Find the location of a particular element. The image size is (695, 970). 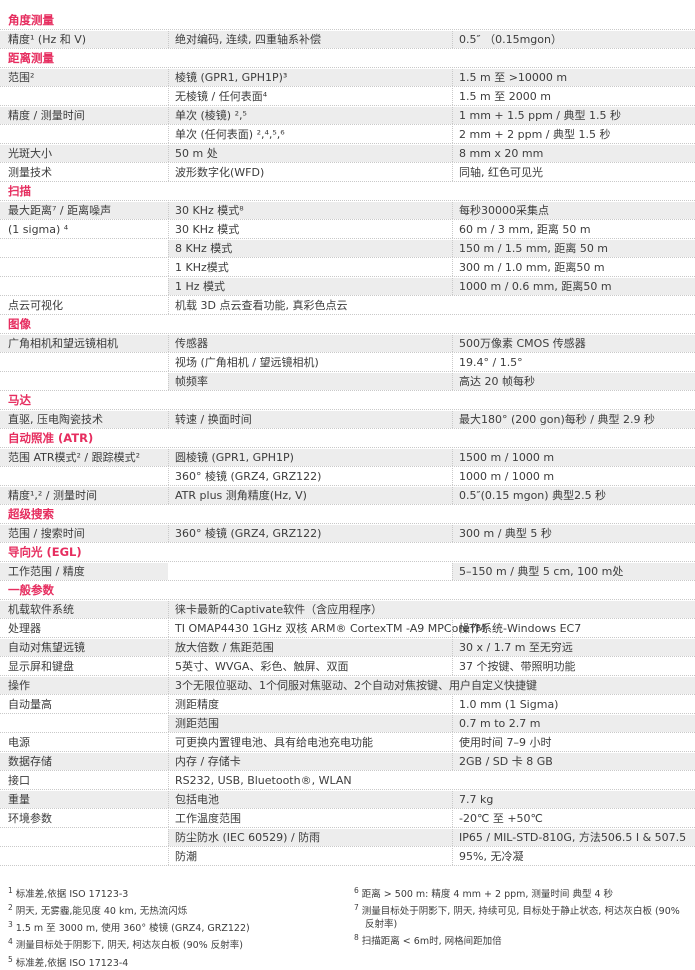

row-value: 19.4° / 1.5° is located at coordinates (573, 362).